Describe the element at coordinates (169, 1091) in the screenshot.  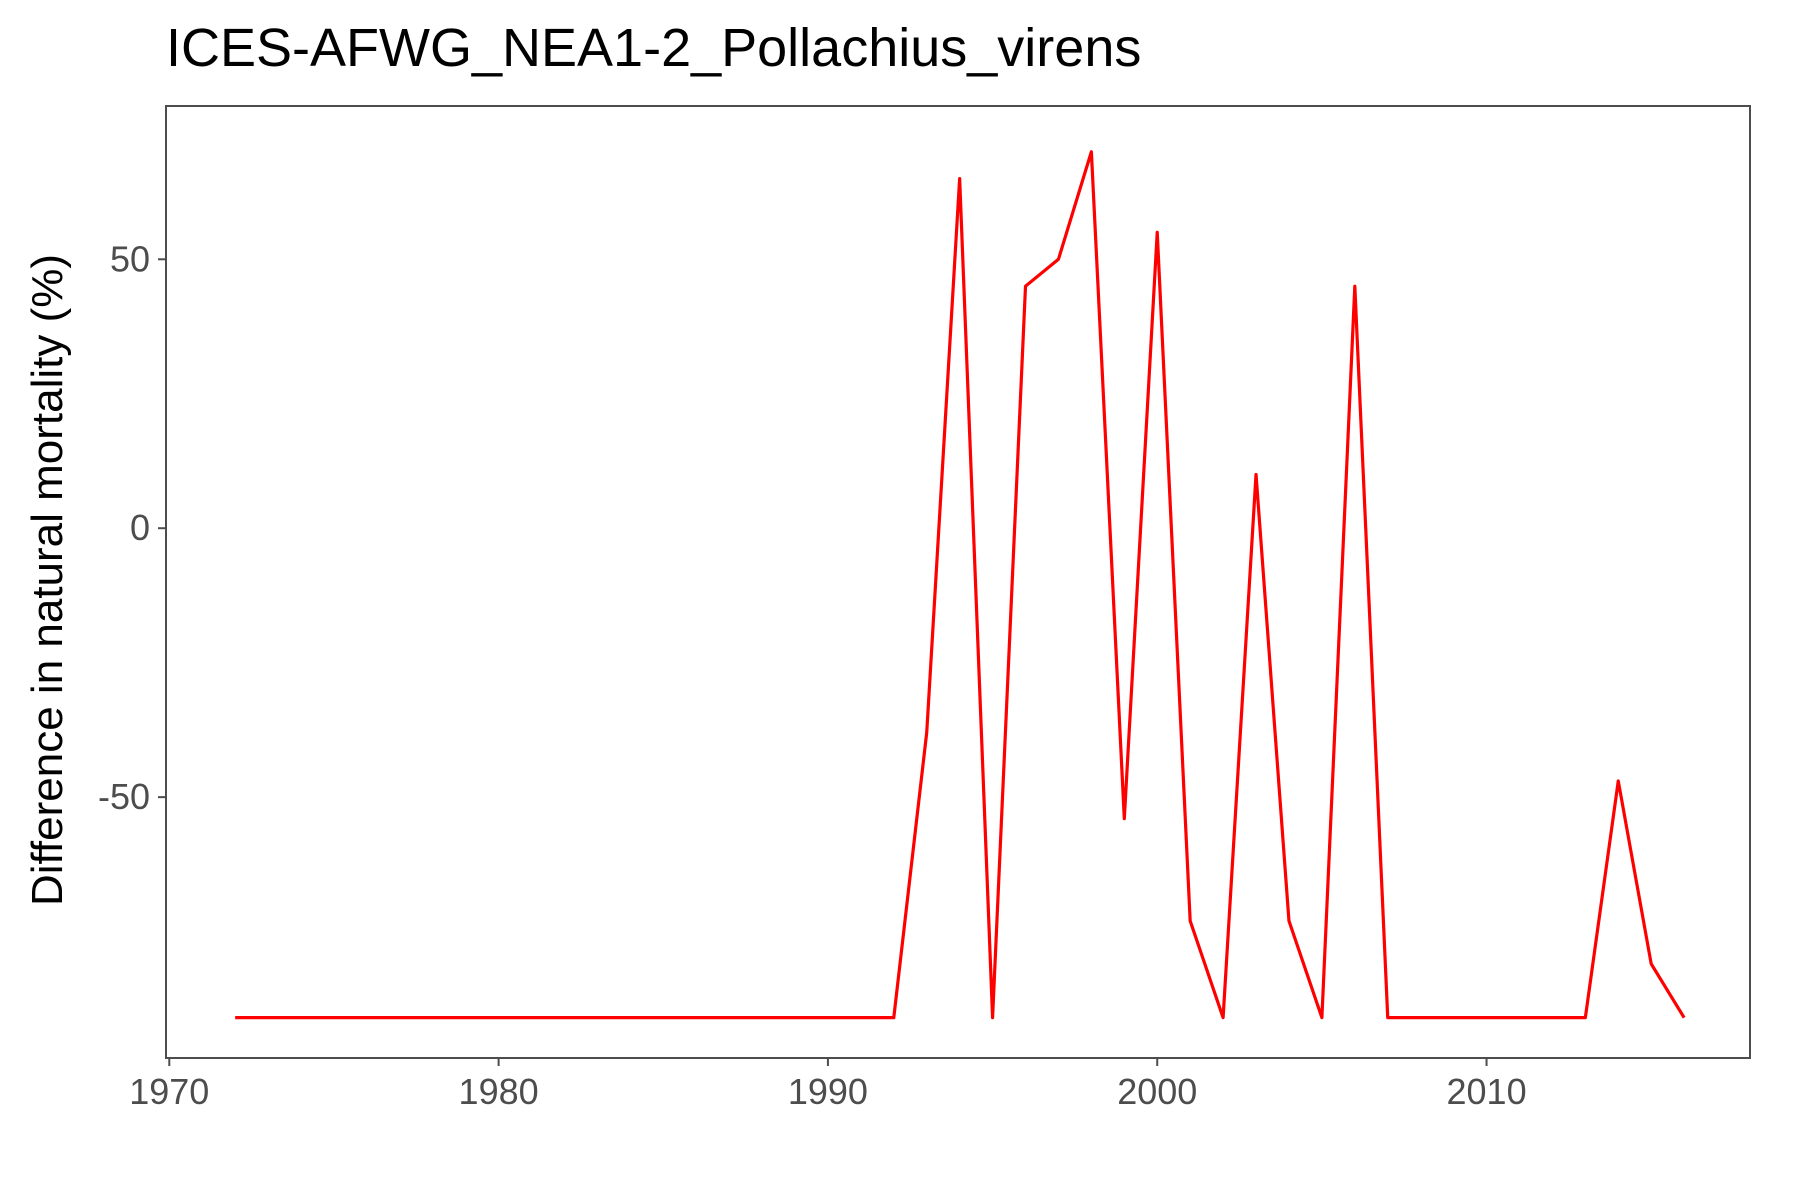
I see `x-tick-label: 1970` at that location.